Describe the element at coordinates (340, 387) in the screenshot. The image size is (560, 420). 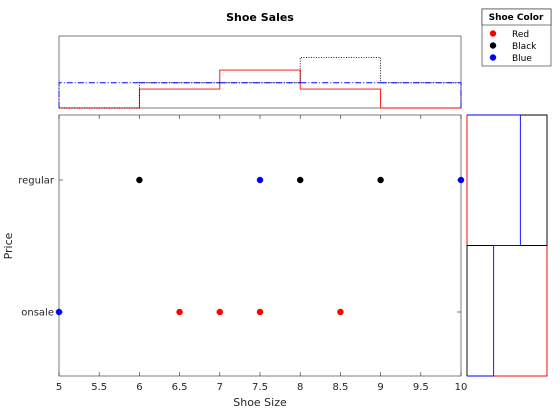
I see `x-tick-label: 8.5` at that location.